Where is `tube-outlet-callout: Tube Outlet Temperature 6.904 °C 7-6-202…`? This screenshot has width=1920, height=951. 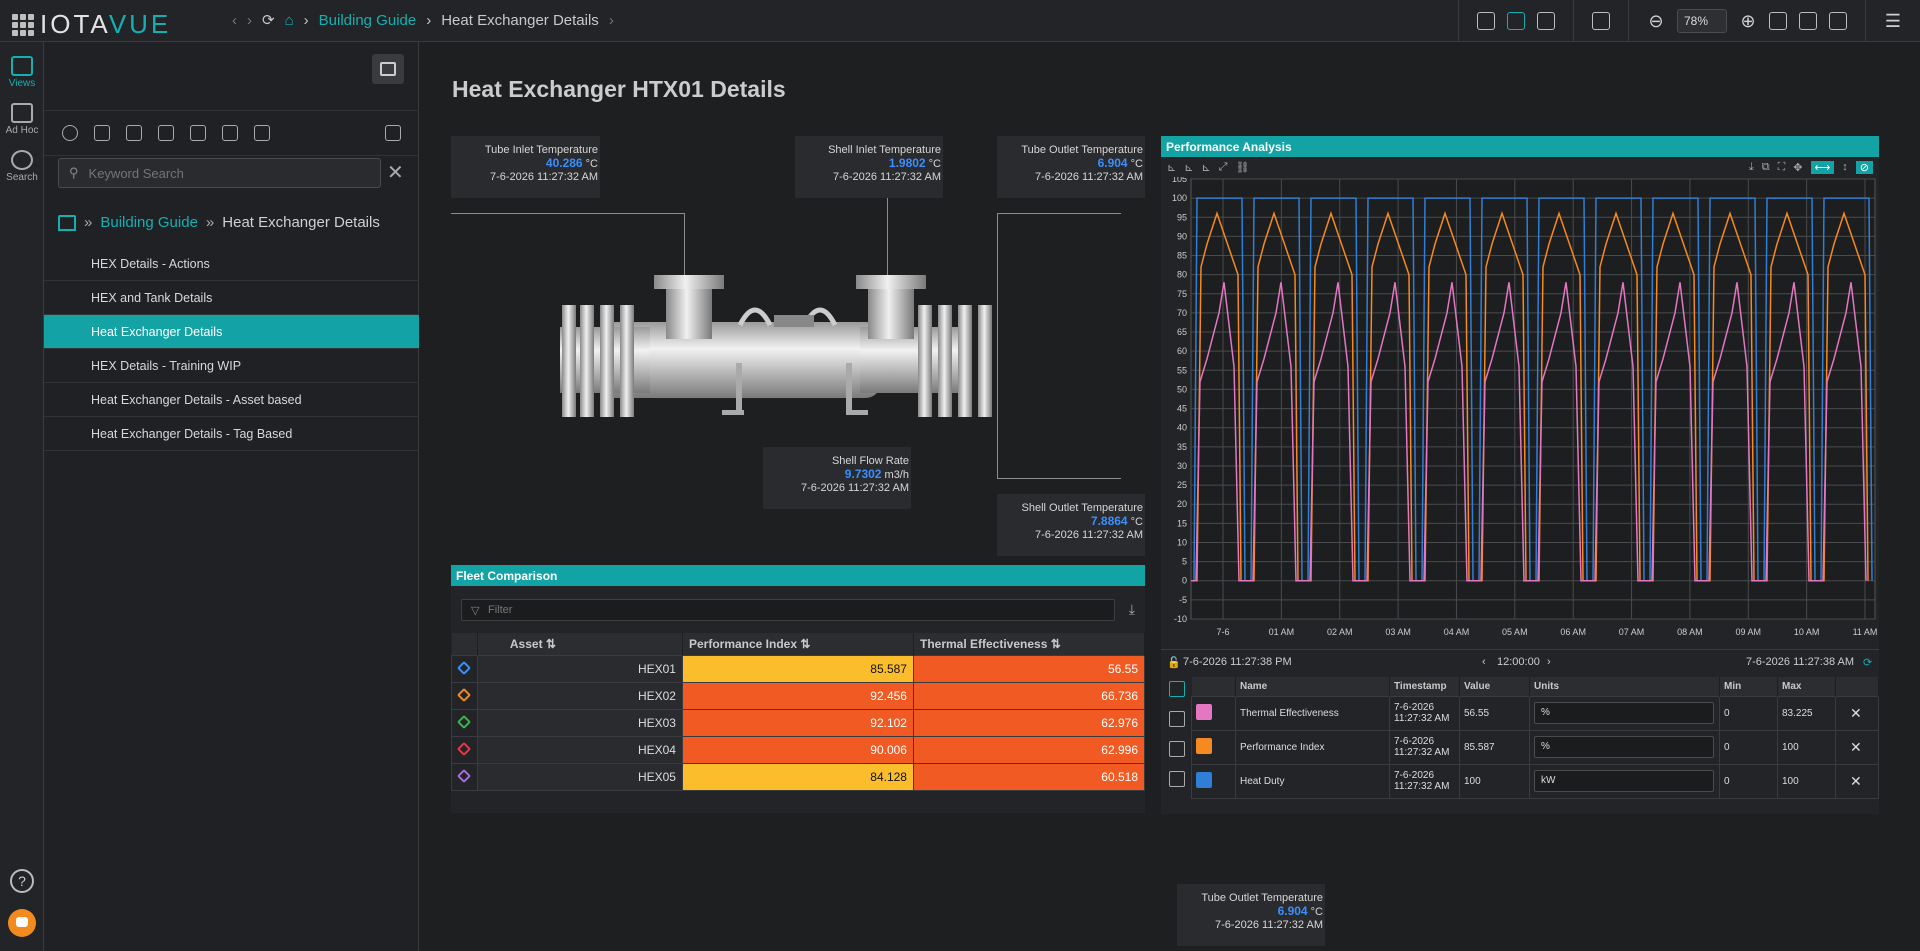
tube-outlet-callout: Tube Outlet Temperature 6.904 °C 7-6-202… is located at coordinates (1071, 167).